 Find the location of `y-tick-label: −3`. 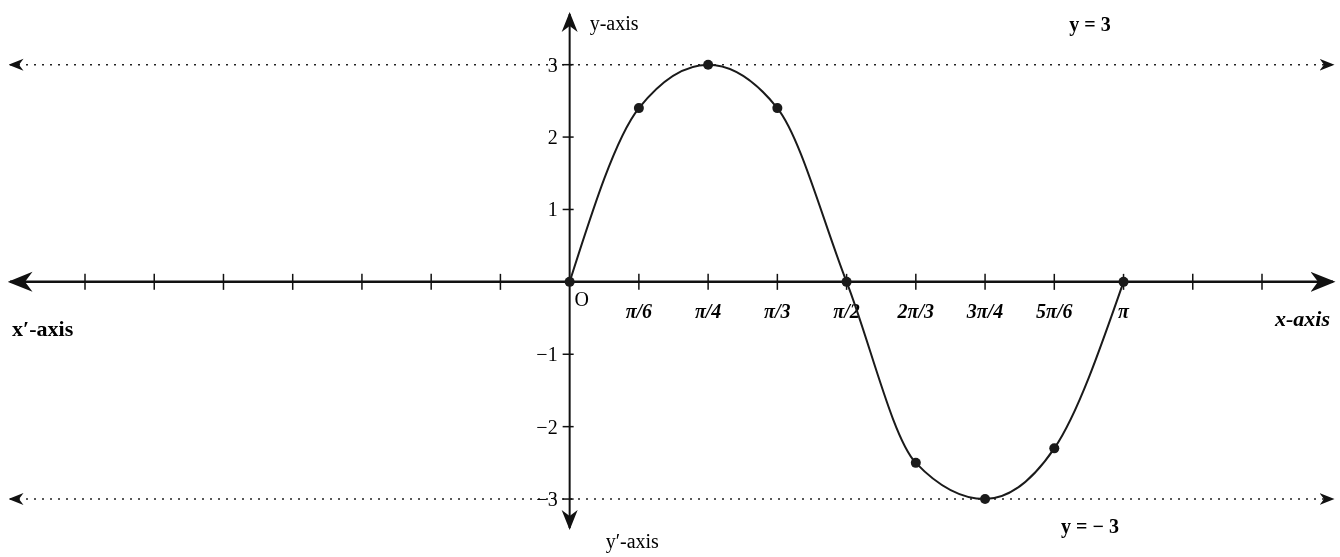

y-tick-label: −3 is located at coordinates (547, 499).